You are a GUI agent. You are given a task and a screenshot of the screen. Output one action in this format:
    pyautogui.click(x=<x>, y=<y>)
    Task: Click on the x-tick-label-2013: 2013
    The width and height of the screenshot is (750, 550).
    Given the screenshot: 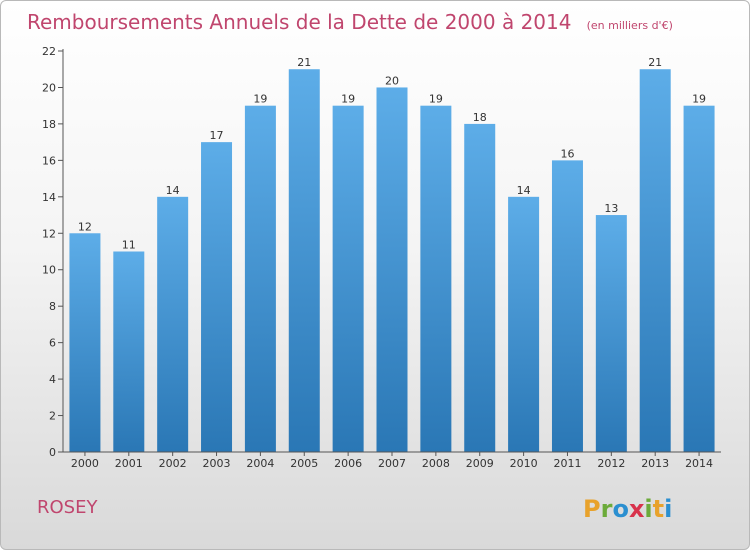 What is the action you would take?
    pyautogui.click(x=655, y=463)
    